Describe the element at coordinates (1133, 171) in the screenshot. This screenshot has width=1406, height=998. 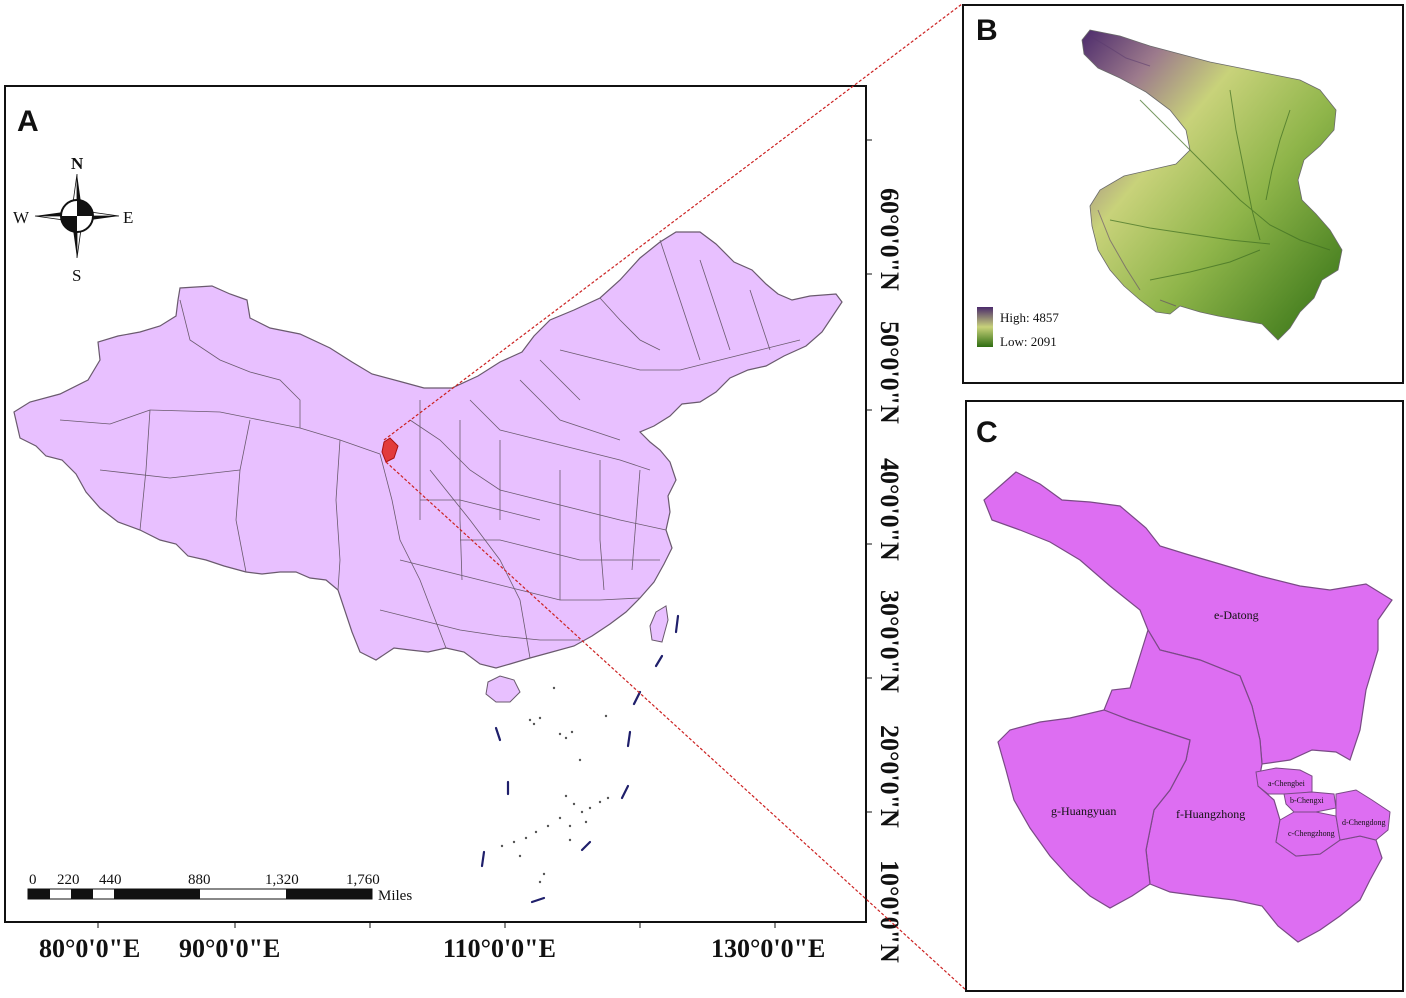
I see `dem-ridges` at that location.